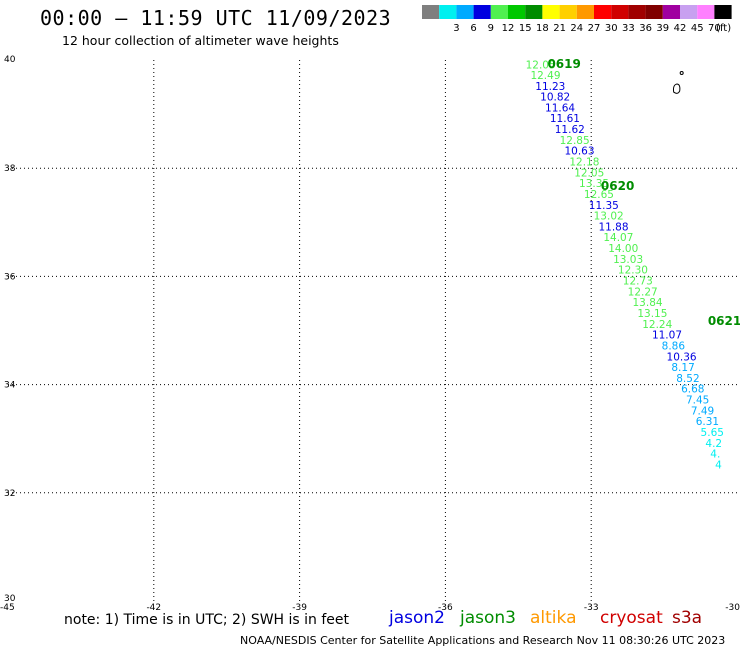 This screenshot has height=650, width=740. Describe the element at coordinates (10, 386) in the screenshot. I see `latitude-tick-label: 34` at that location.